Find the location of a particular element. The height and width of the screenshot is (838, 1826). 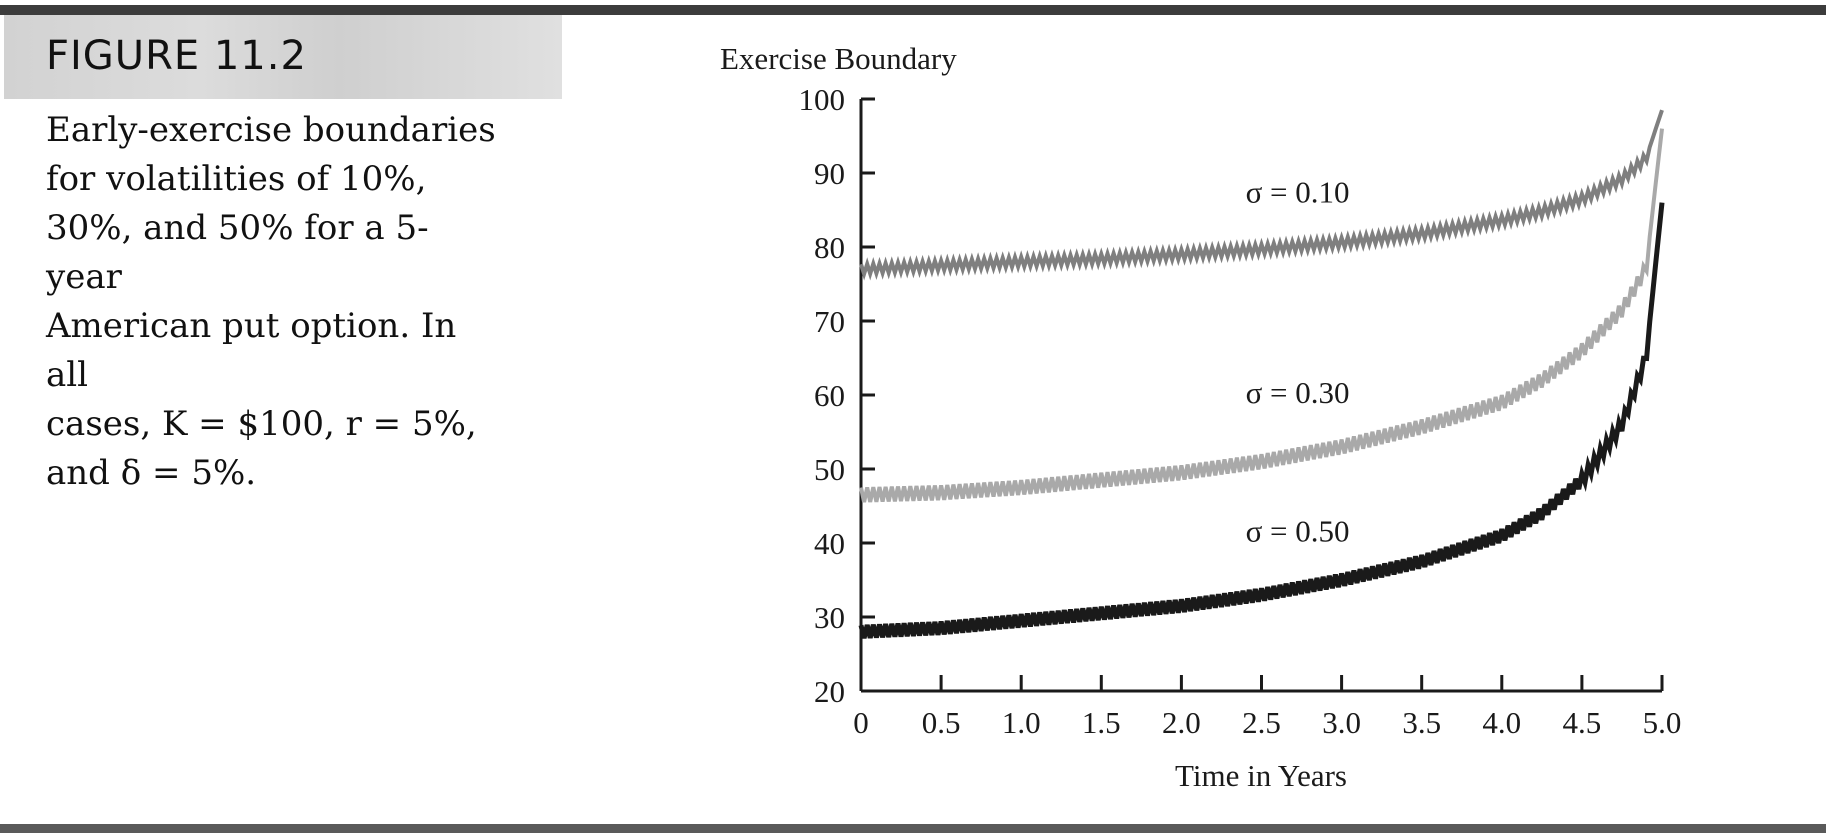

bottom-rule is located at coordinates (913, 828).